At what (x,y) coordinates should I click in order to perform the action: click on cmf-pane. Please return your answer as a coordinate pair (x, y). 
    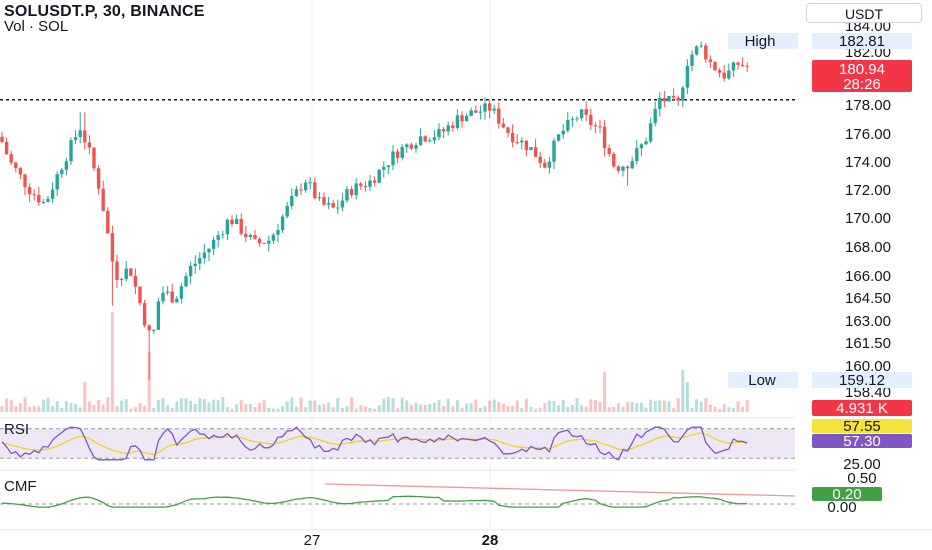
    Looking at the image, I should click on (398, 495).